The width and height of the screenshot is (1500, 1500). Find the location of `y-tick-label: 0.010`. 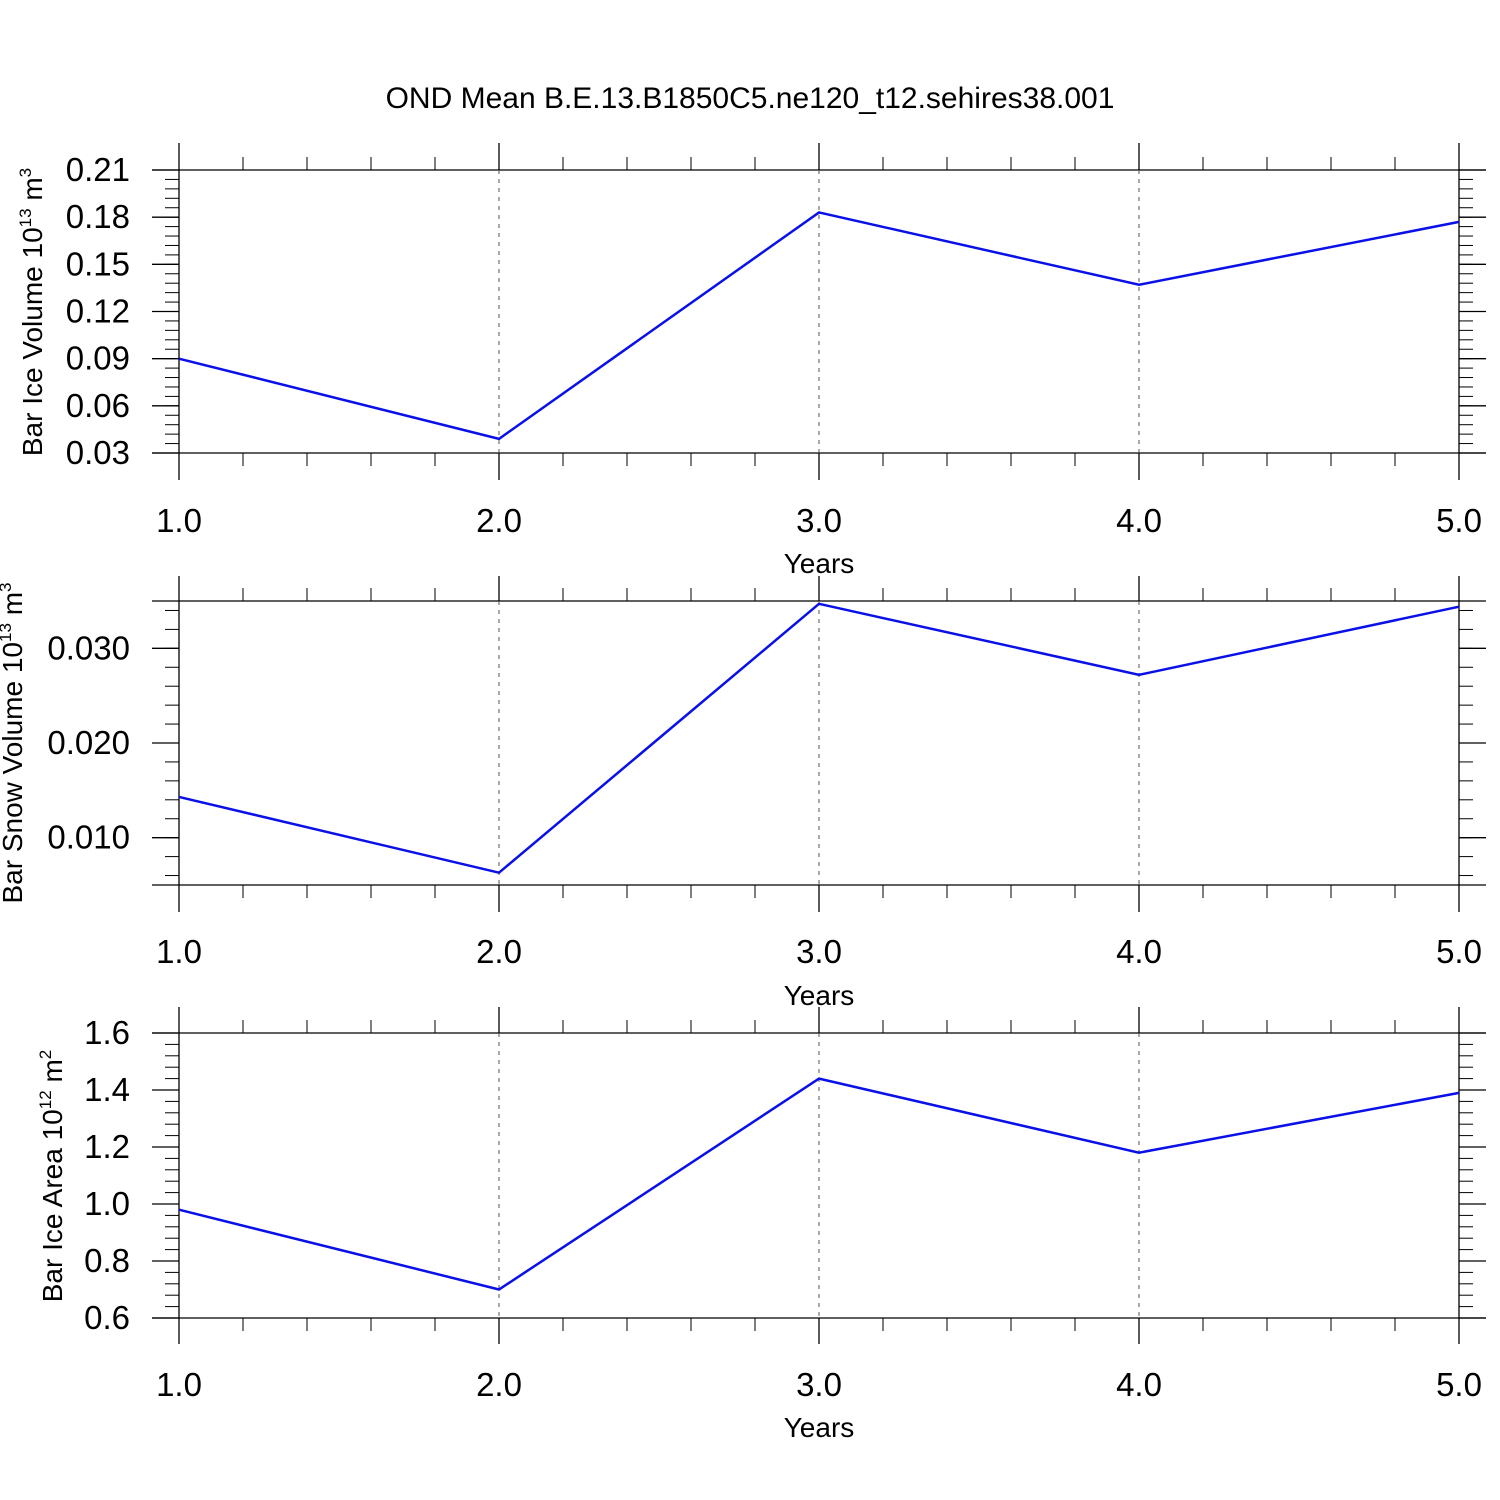

y-tick-label: 0.010 is located at coordinates (88, 837).